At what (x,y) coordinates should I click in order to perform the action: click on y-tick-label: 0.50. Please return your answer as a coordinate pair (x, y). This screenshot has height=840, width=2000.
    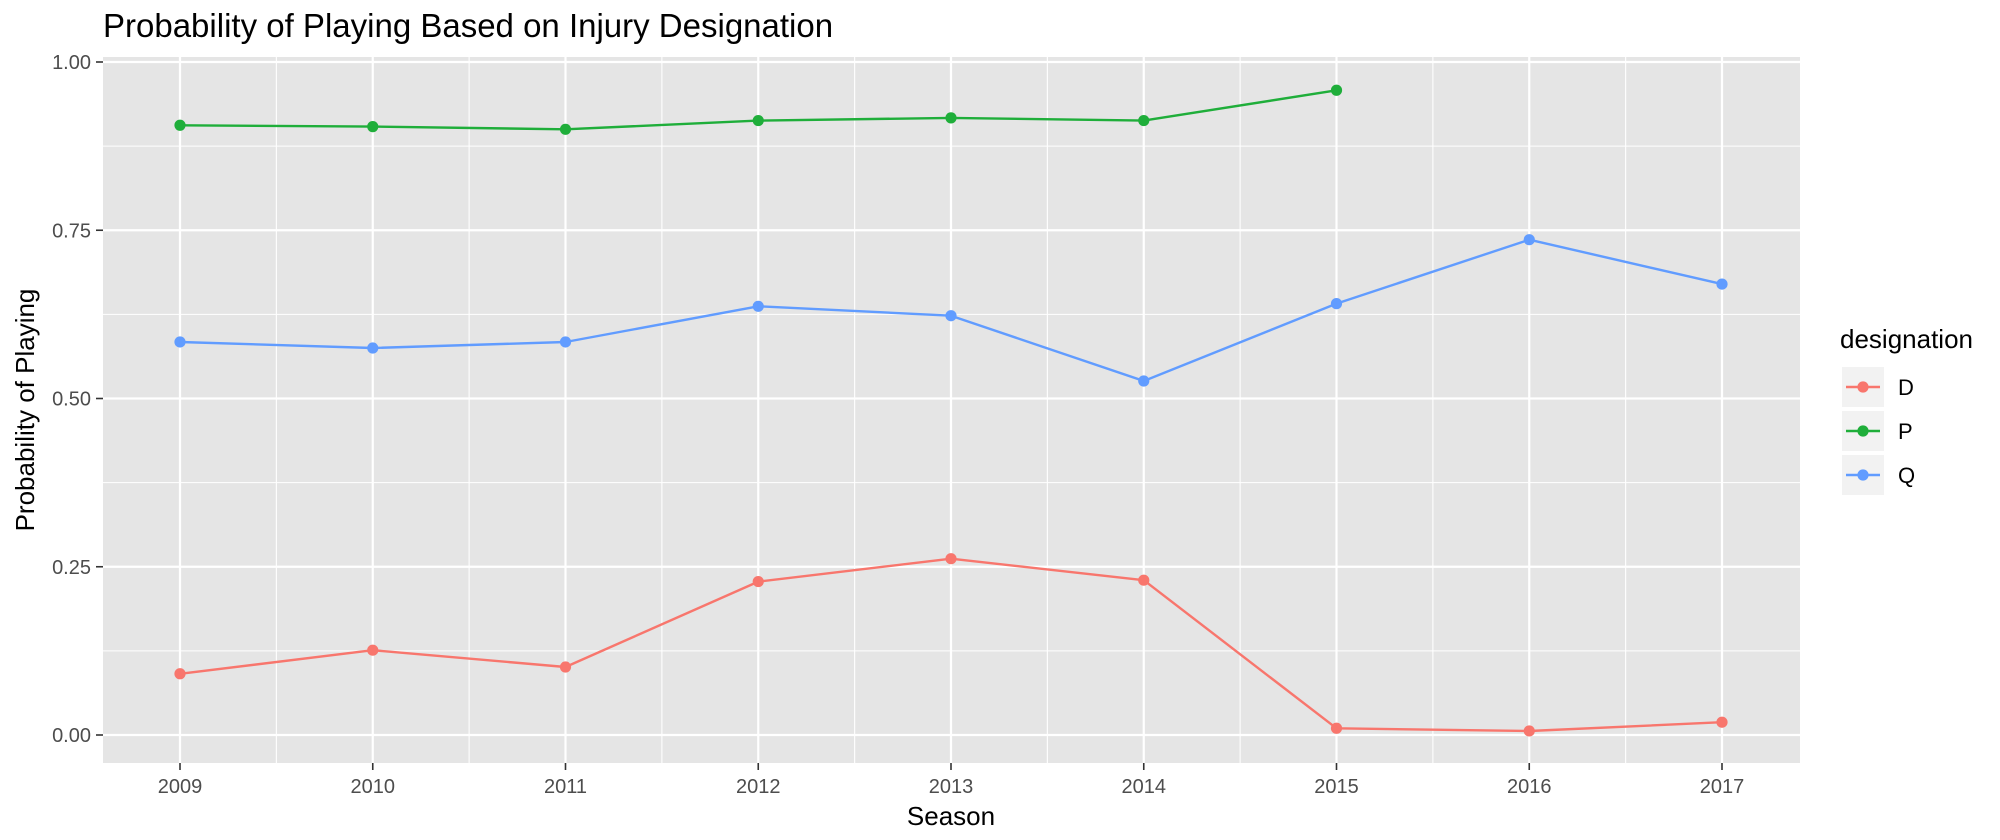
    Looking at the image, I should click on (71, 400).